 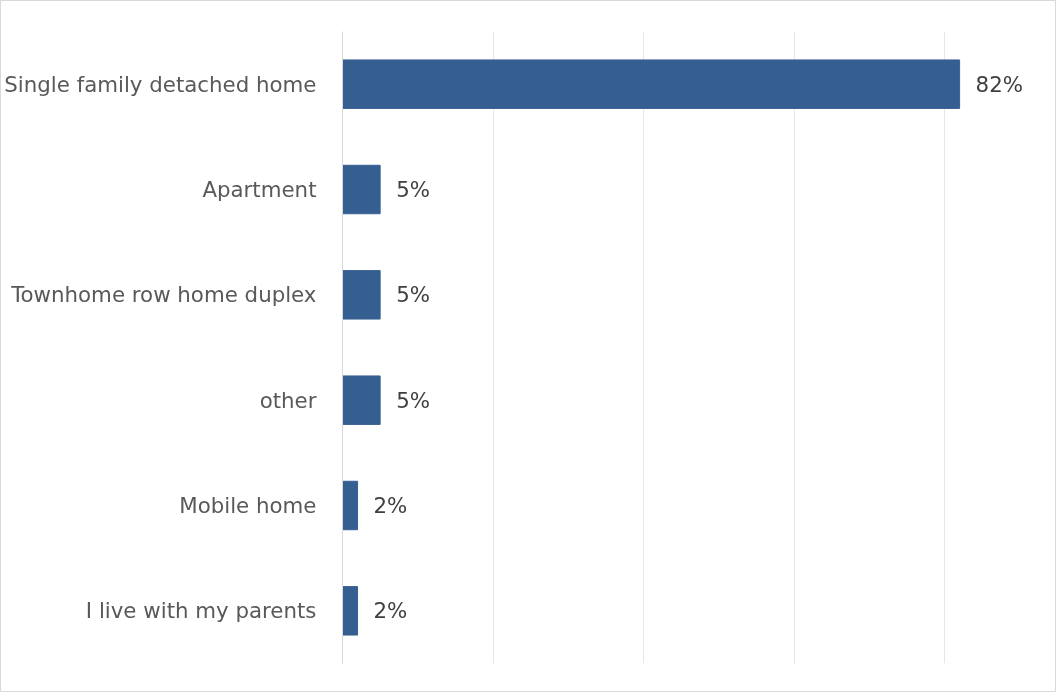 I want to click on y-tick-label: Single family detached home, so click(x=160, y=84).